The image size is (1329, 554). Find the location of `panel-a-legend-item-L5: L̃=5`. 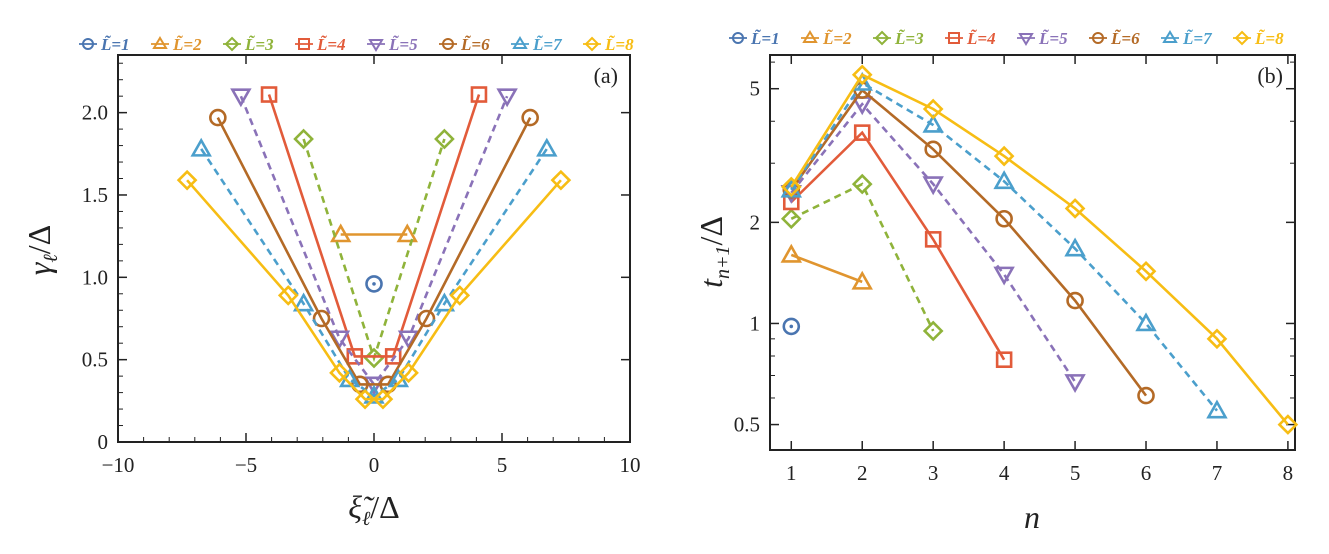

panel-a-legend-item-L5: L̃=5 is located at coordinates (392, 44).